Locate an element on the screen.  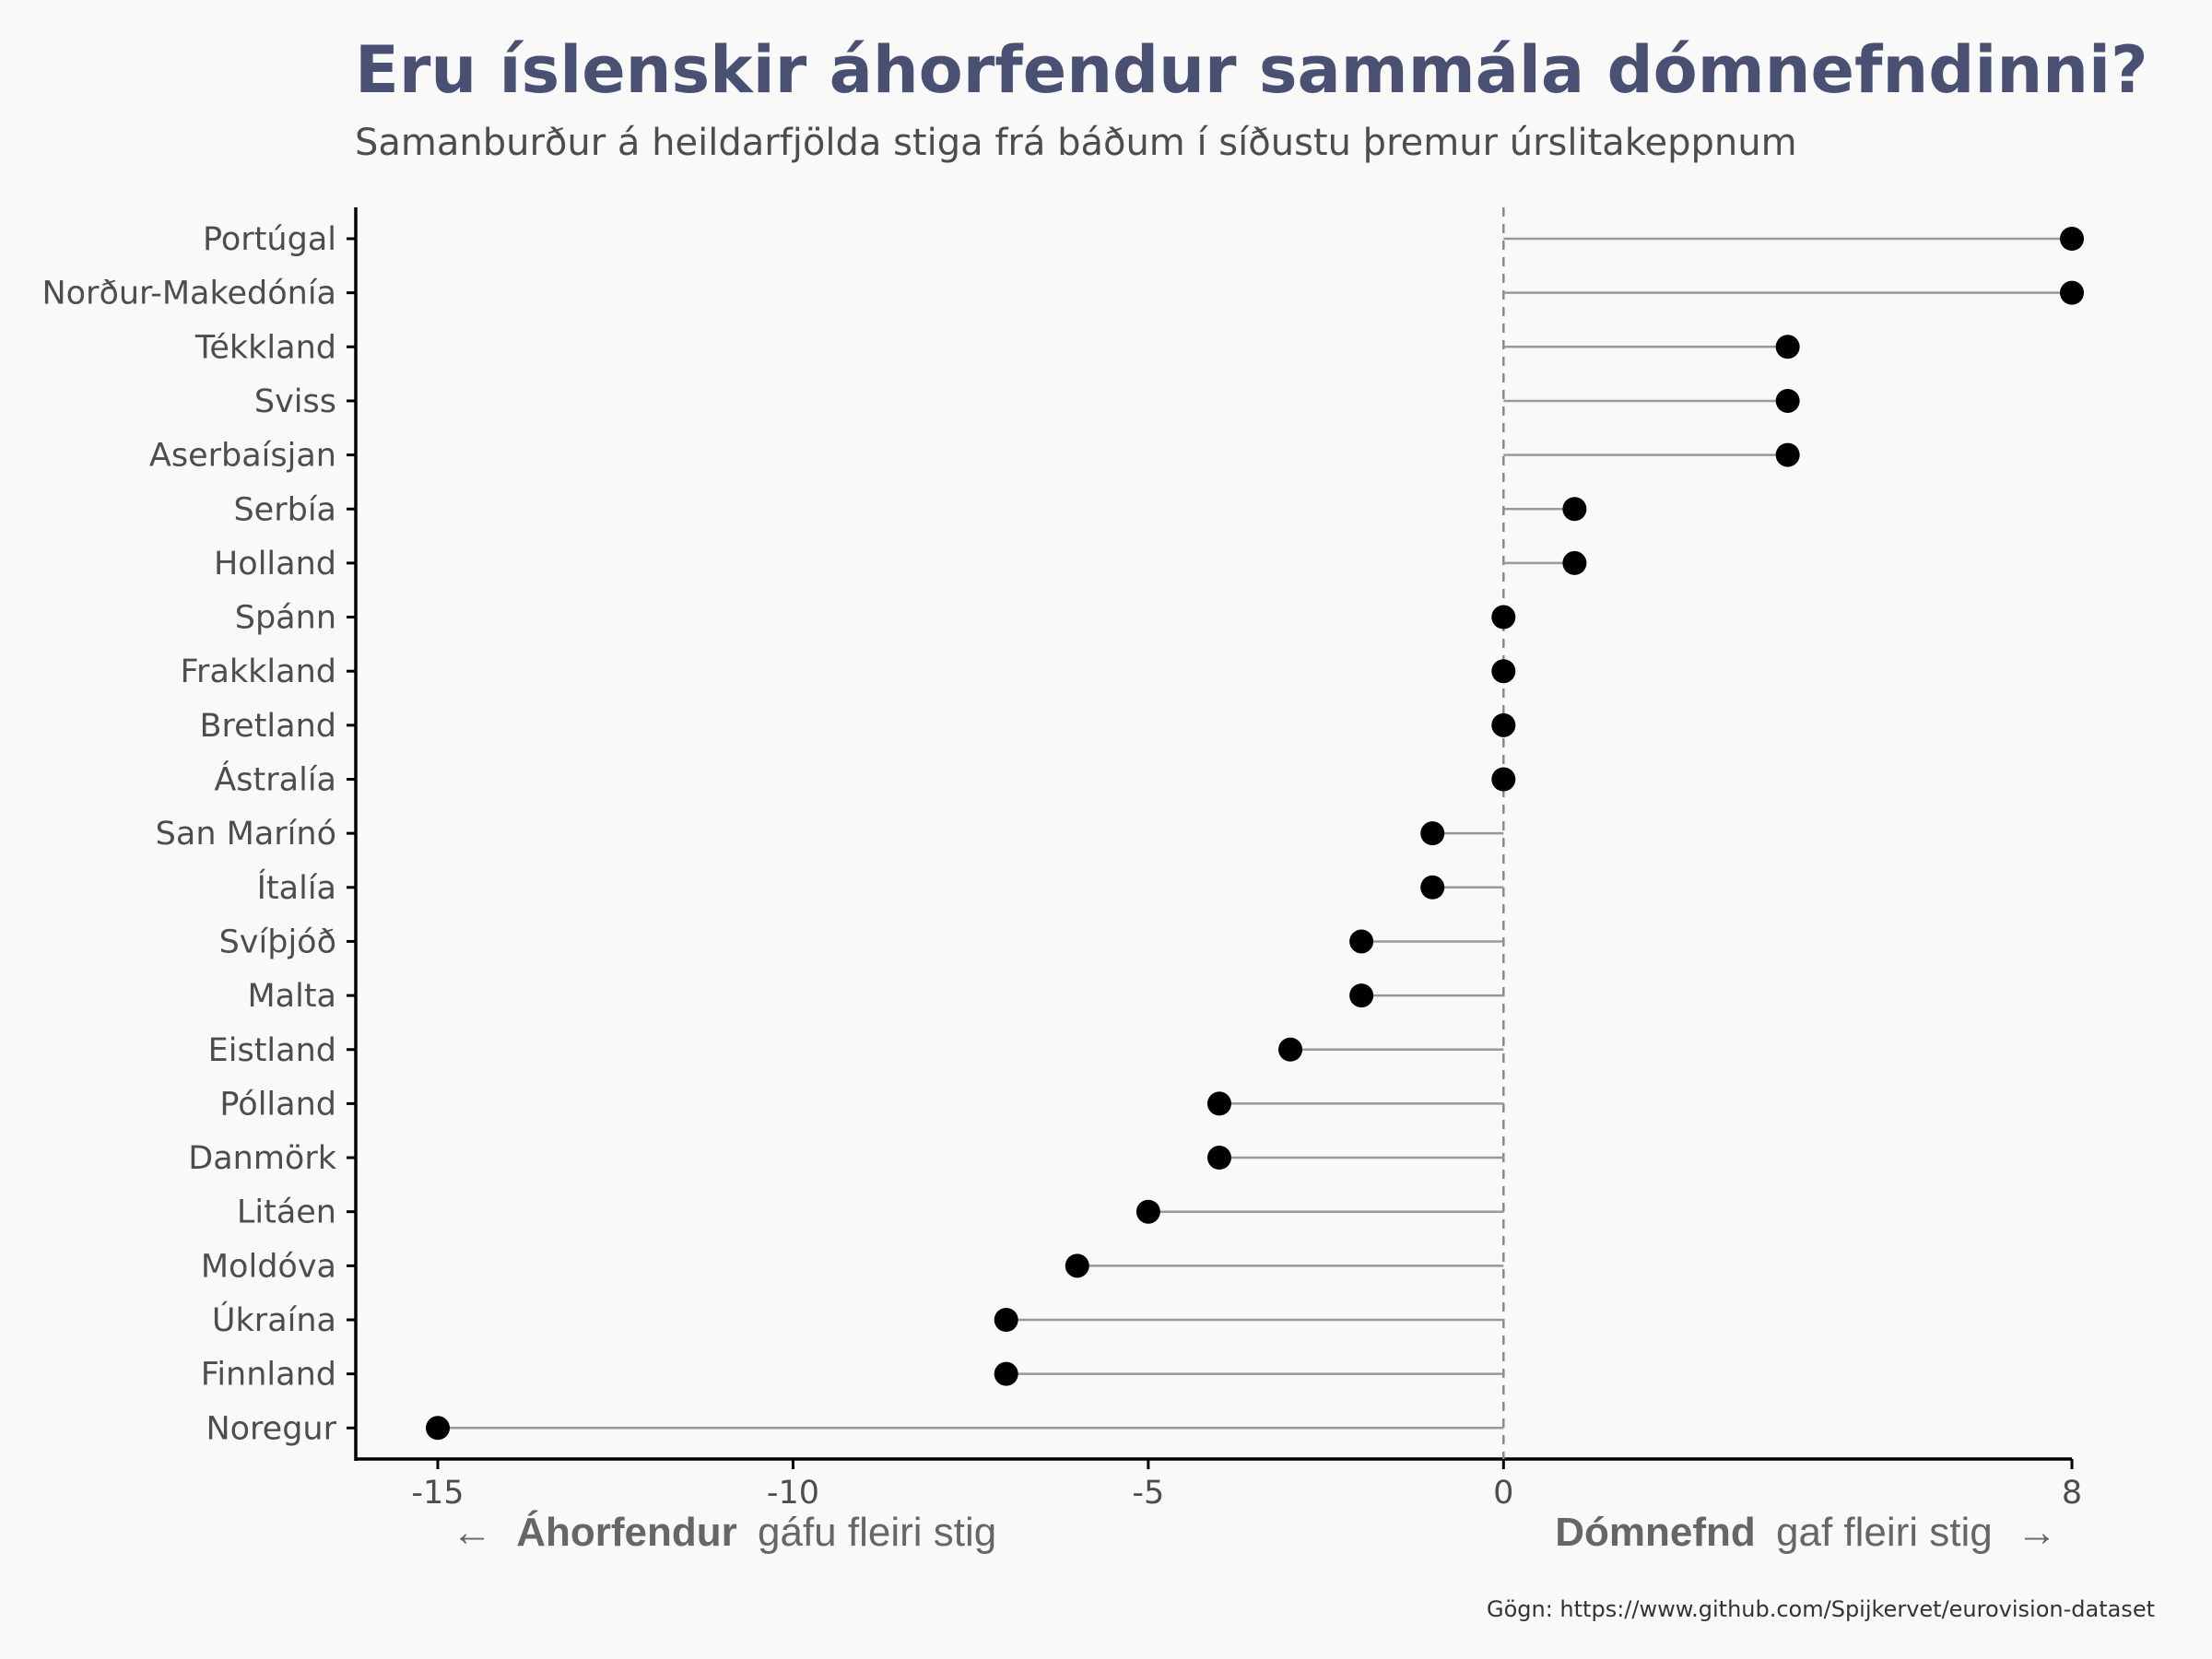
x-axis-labels: -15 -10 -5 0 8 is located at coordinates (1246, 1485).